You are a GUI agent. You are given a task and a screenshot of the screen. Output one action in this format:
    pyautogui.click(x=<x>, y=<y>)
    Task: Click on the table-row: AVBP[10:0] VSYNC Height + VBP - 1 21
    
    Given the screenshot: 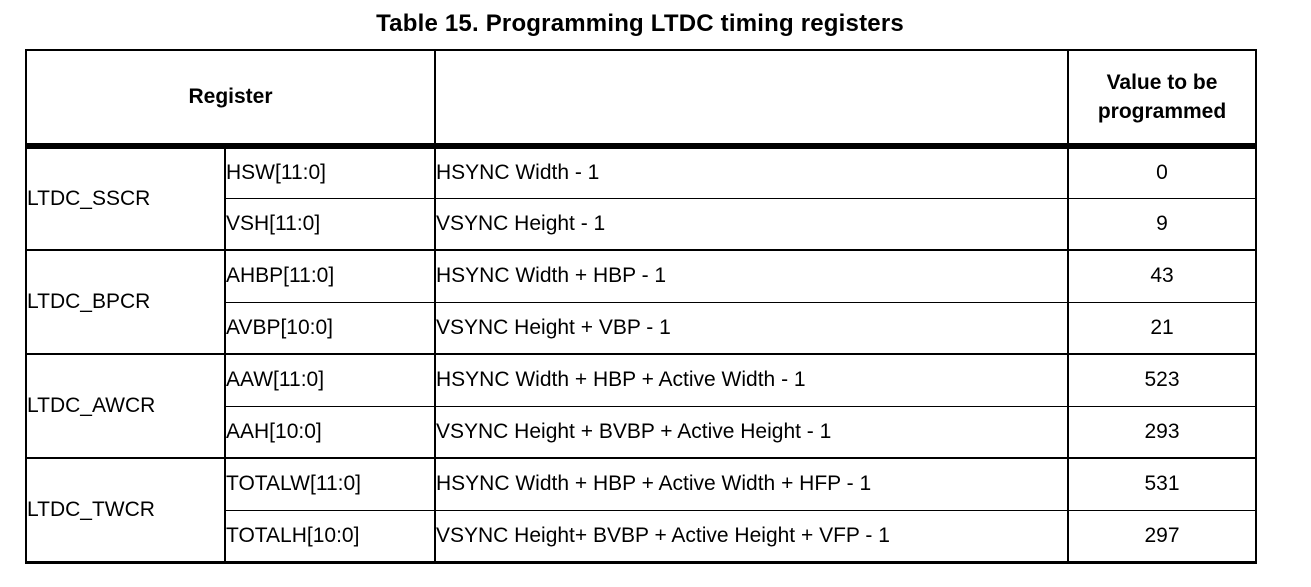 What is the action you would take?
    pyautogui.click(x=641, y=328)
    